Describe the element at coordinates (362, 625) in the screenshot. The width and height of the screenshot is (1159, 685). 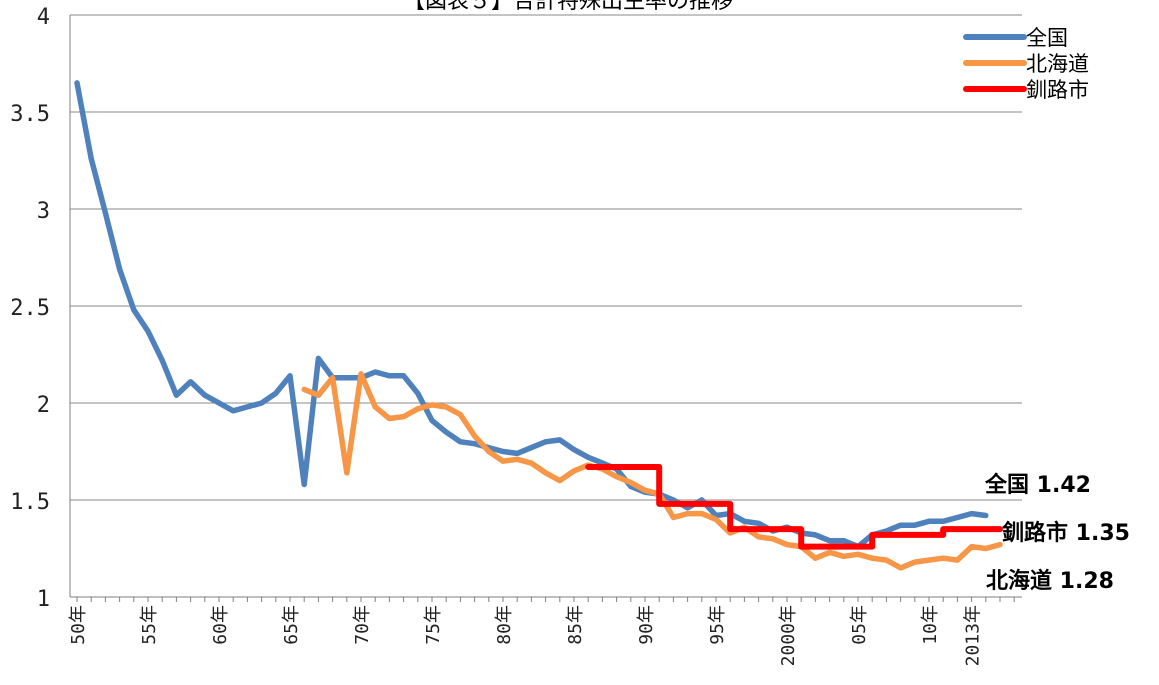
I see `x-tick-label: 70年` at that location.